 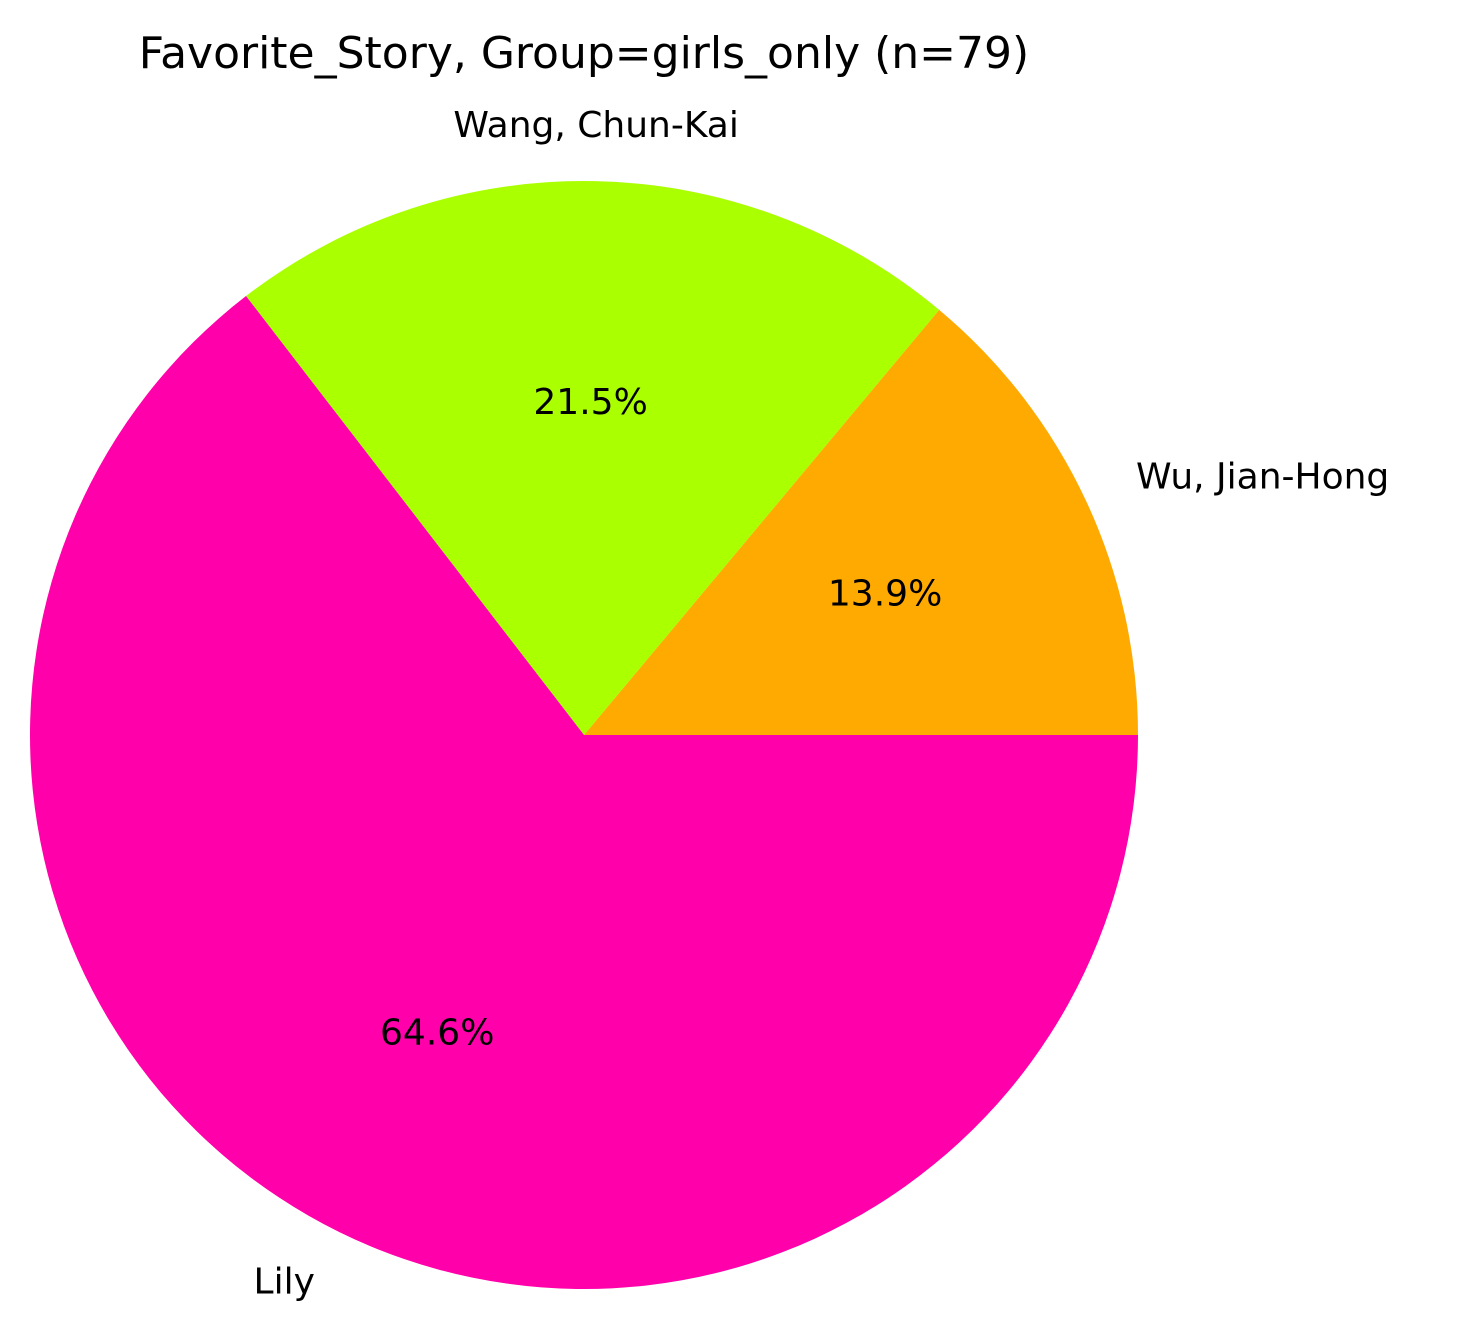 I want to click on slice-label-wu-jian-hong: Wu, Jian-Hong, so click(x=1262, y=476).